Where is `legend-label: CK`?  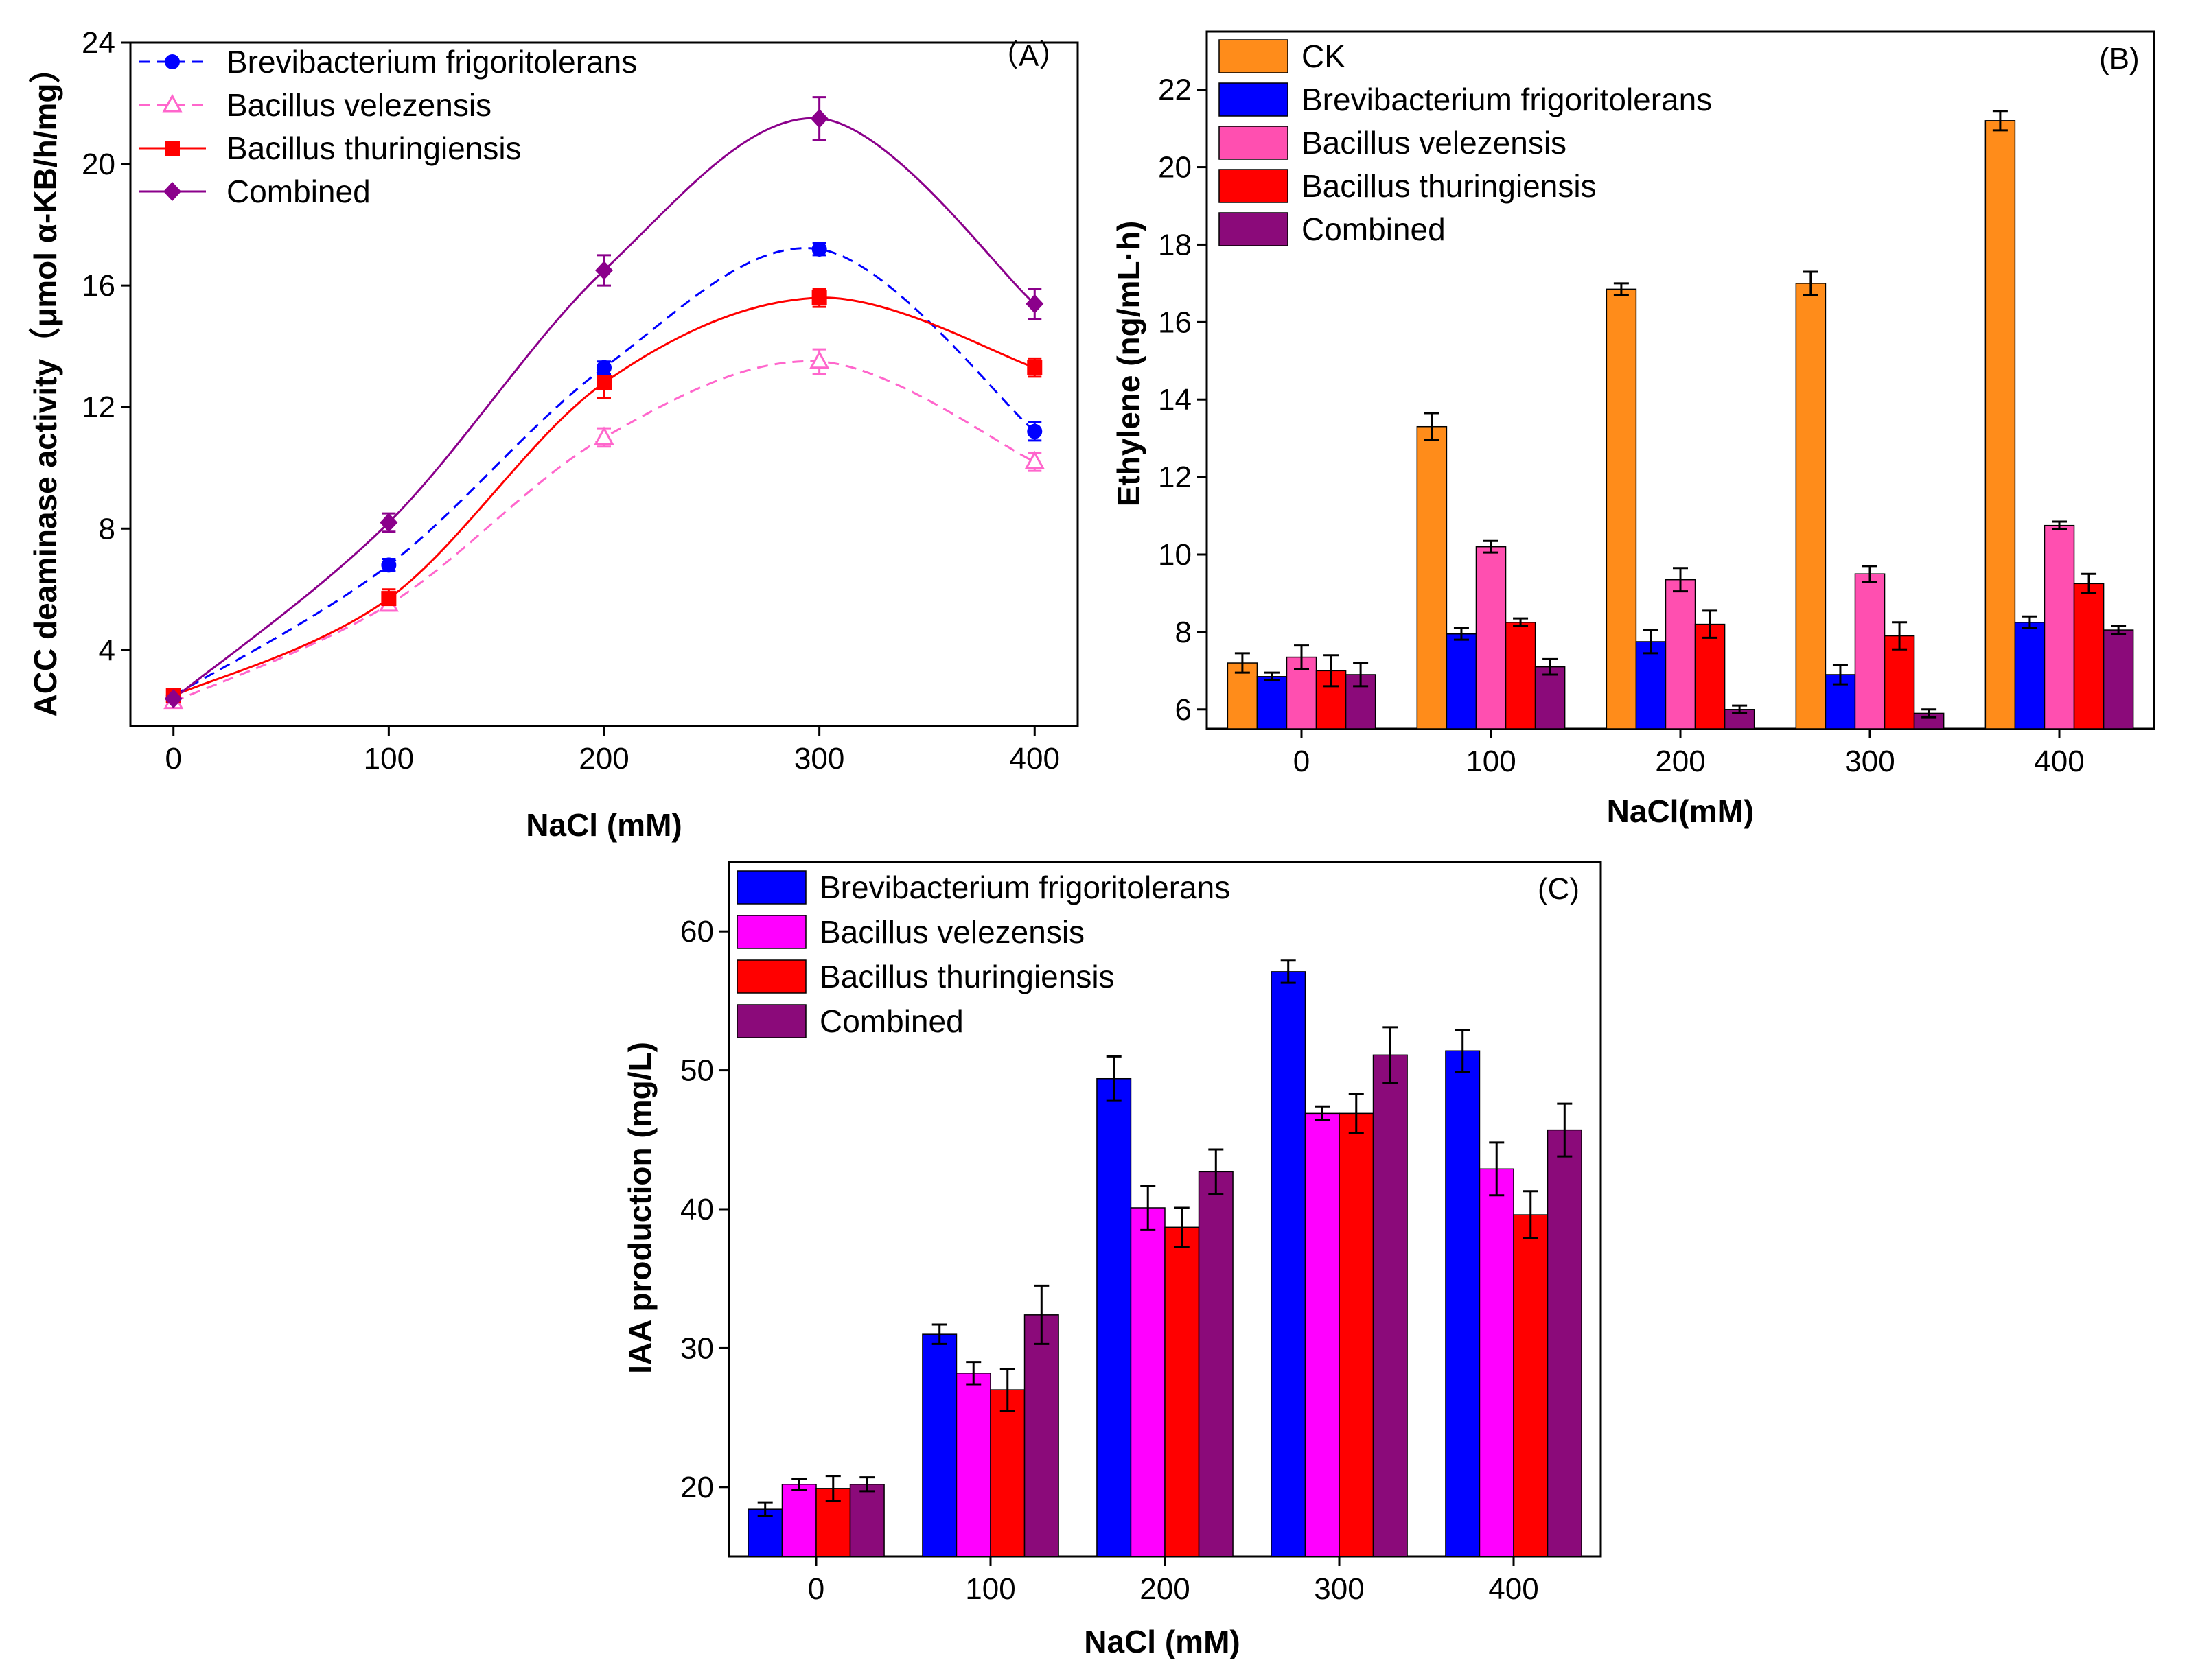
legend-label: CK is located at coordinates (1323, 56).